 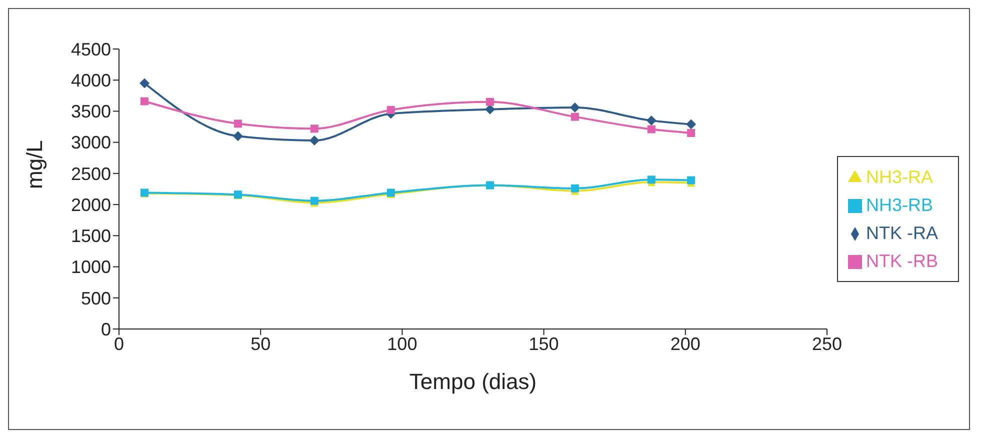 I want to click on legend-label: NTK -RB, so click(x=902, y=261).